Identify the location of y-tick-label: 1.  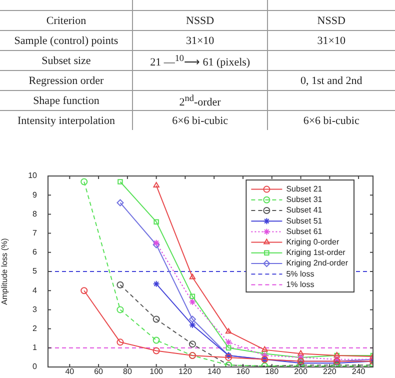
(35, 347).